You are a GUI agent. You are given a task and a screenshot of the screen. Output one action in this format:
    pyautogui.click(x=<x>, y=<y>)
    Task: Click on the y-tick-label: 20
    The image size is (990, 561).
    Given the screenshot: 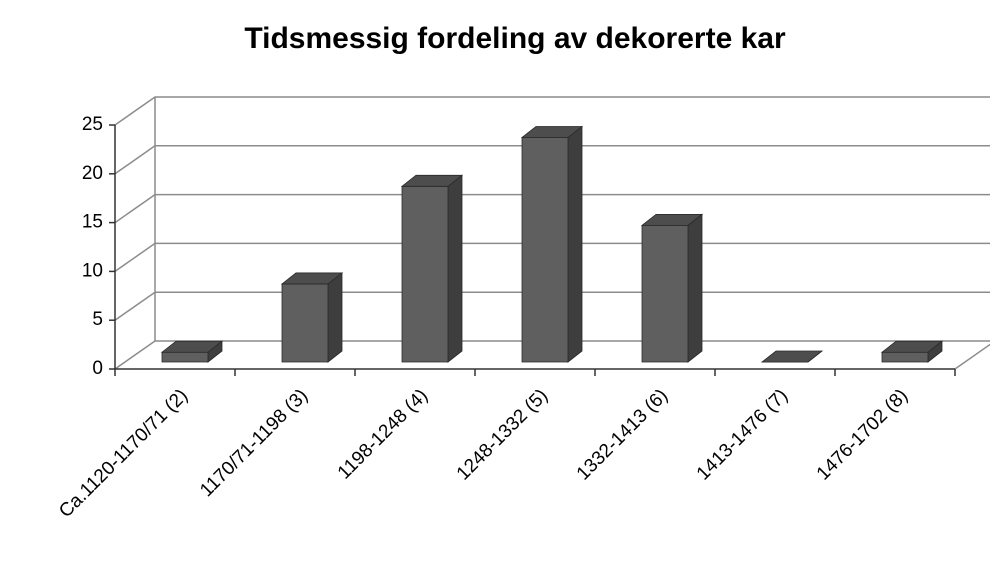 What is the action you would take?
    pyautogui.click(x=92, y=173)
    